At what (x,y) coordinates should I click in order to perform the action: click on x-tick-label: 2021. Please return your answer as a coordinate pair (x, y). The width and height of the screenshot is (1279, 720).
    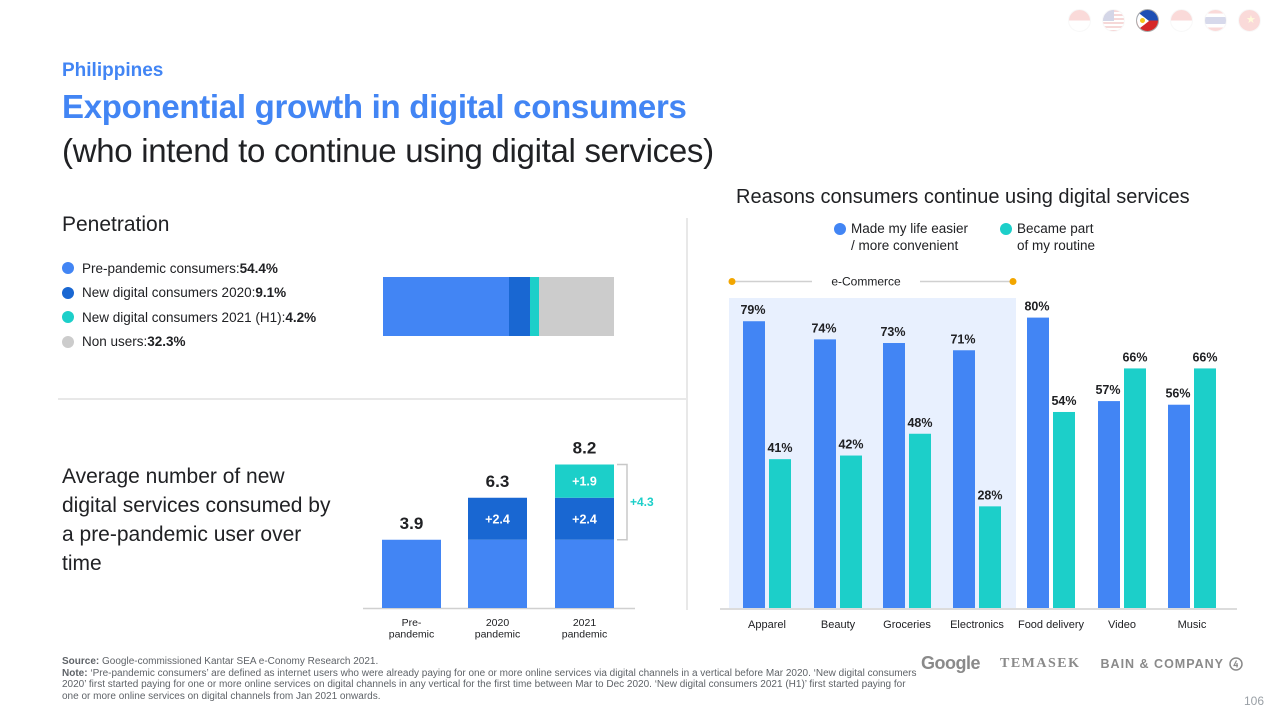
    Looking at the image, I should click on (585, 623).